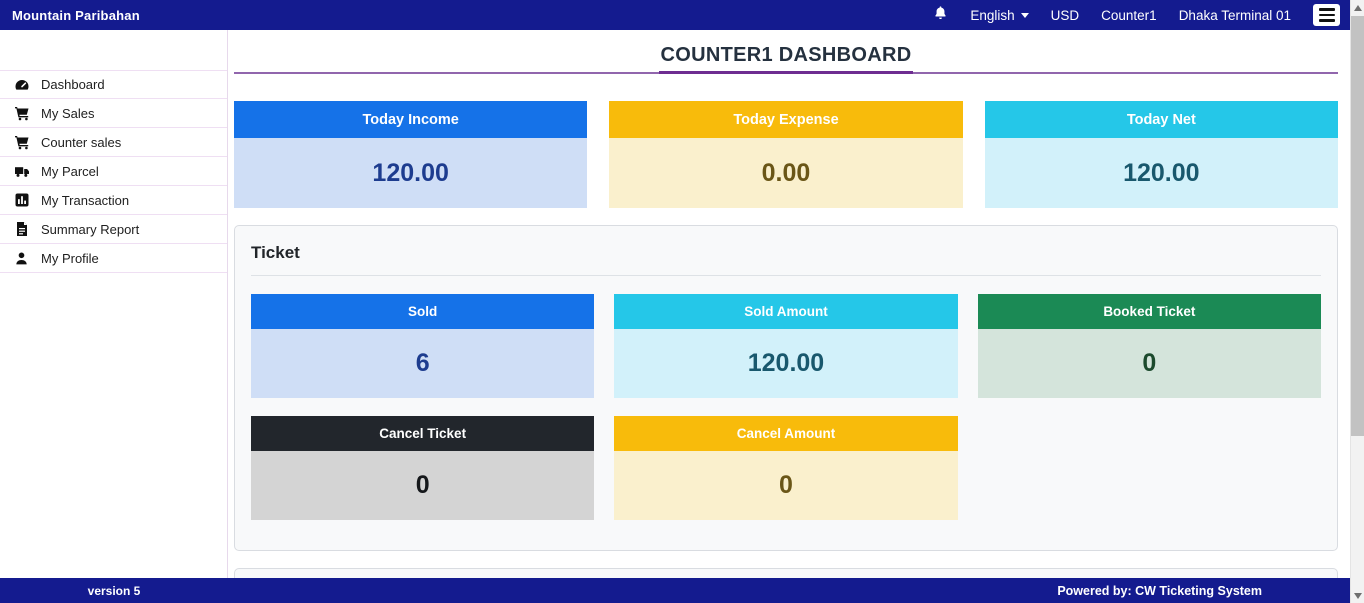  What do you see at coordinates (113, 113) in the screenshot?
I see `sidebar-item-my-sales: My Sales` at bounding box center [113, 113].